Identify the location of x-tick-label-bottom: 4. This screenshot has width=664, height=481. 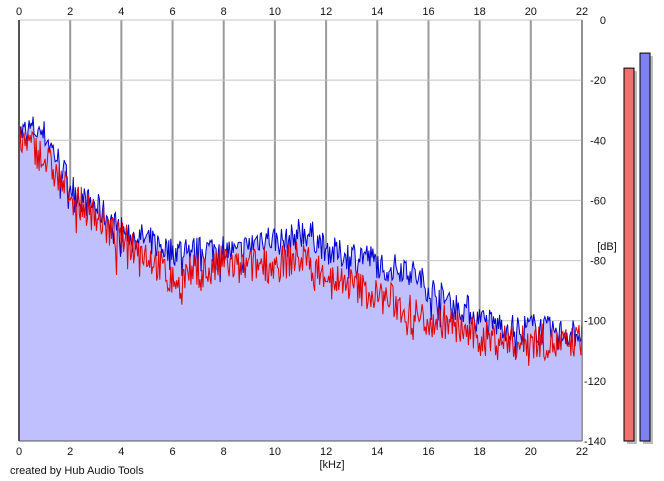
(121, 452).